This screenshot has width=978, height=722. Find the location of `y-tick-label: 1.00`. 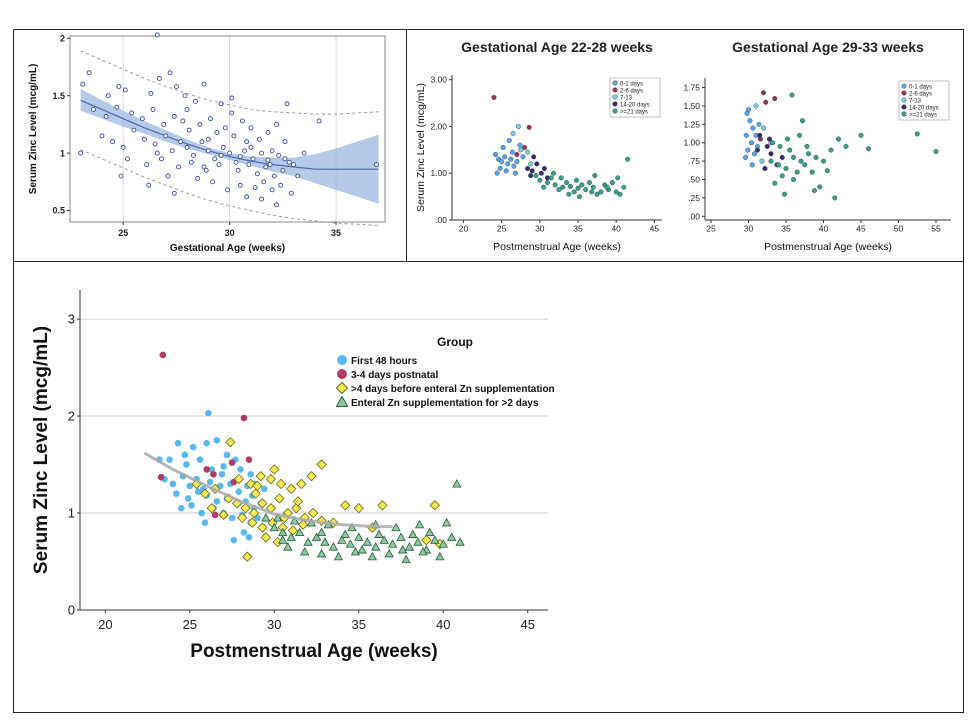

y-tick-label: 1.00 is located at coordinates (438, 173).